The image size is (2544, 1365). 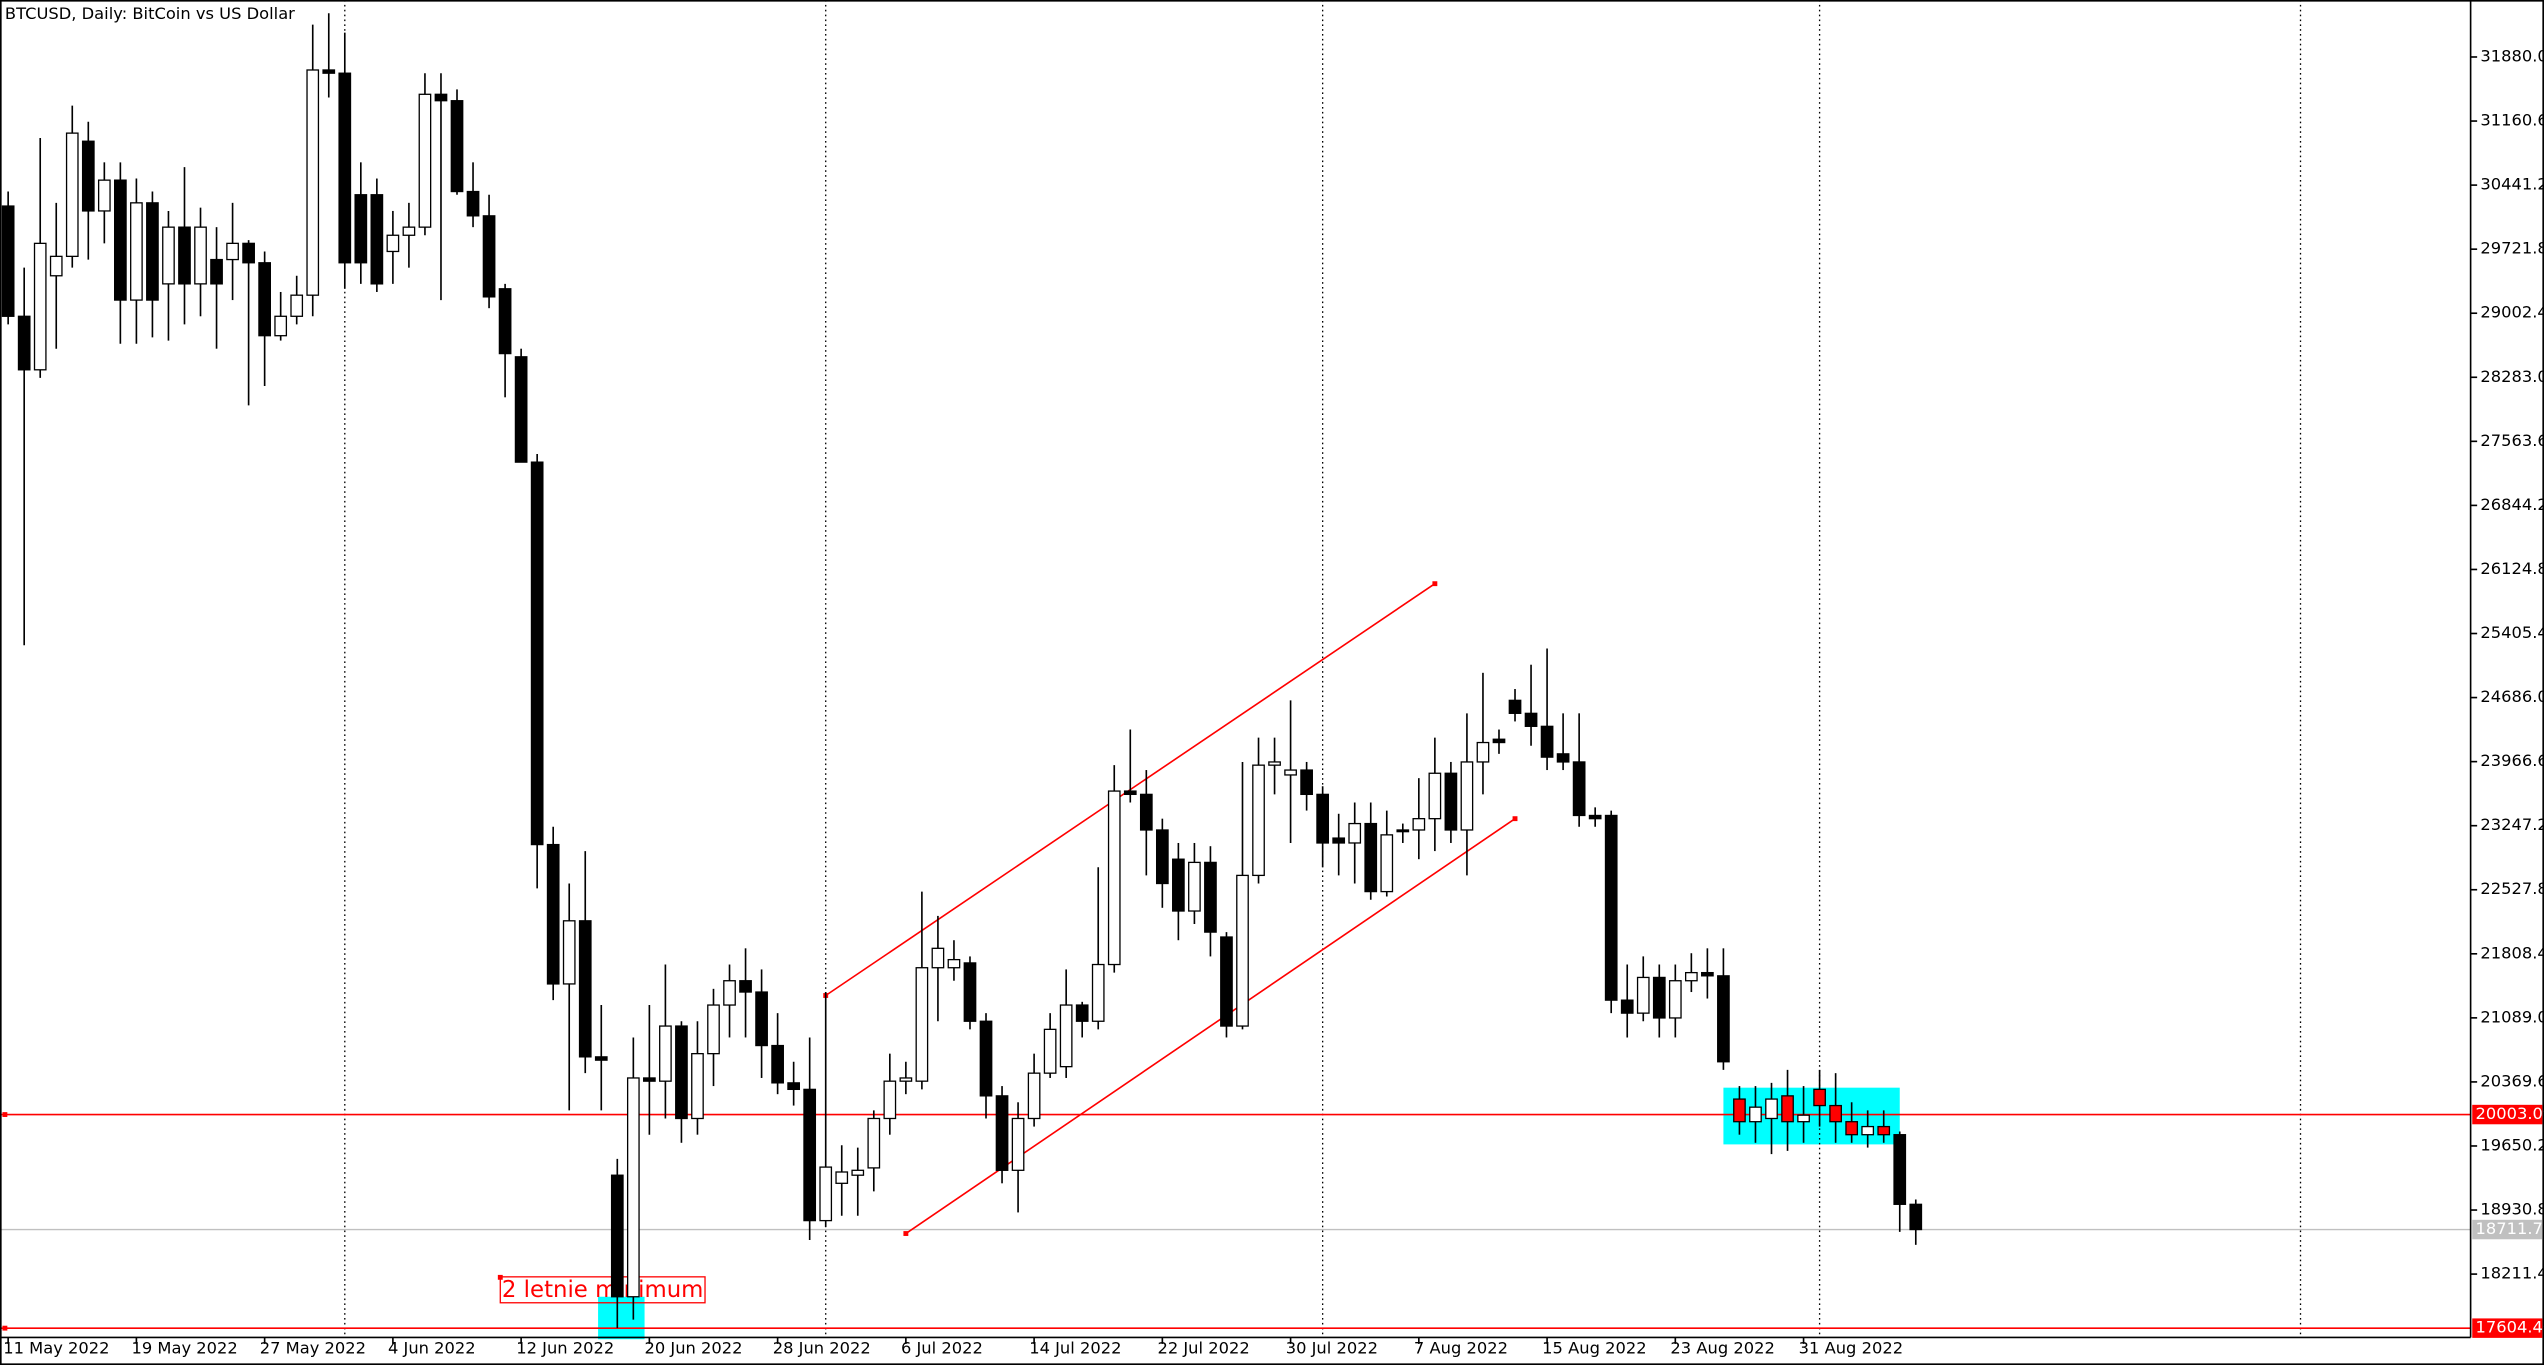 I want to click on y-tick-label: 31160.60, so click(x=2512, y=120).